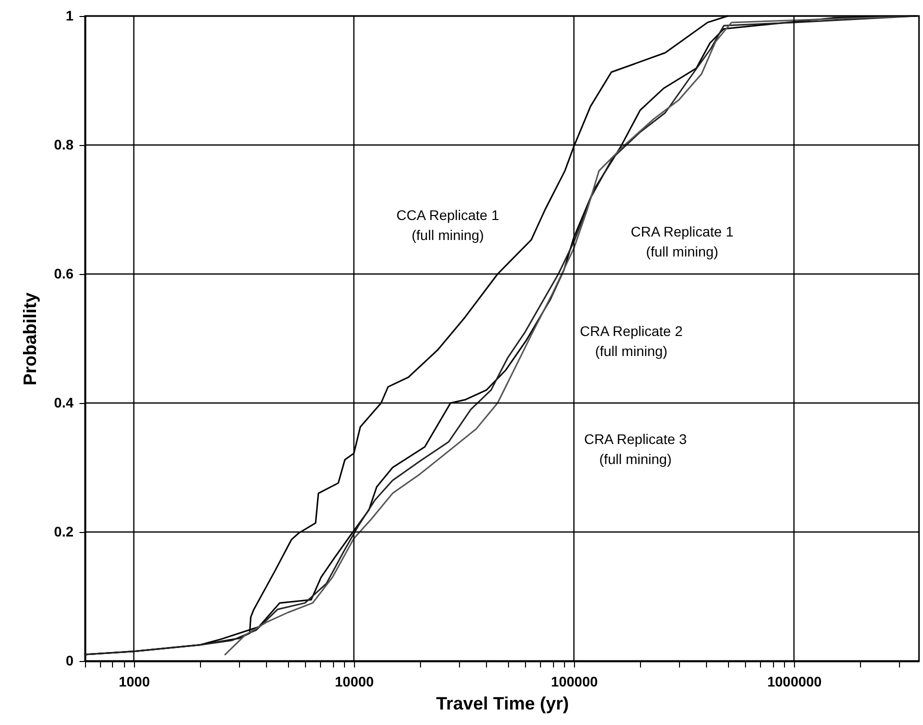  What do you see at coordinates (636, 448) in the screenshot?
I see `annotation: CRA Replicate 3 (full mining)` at bounding box center [636, 448].